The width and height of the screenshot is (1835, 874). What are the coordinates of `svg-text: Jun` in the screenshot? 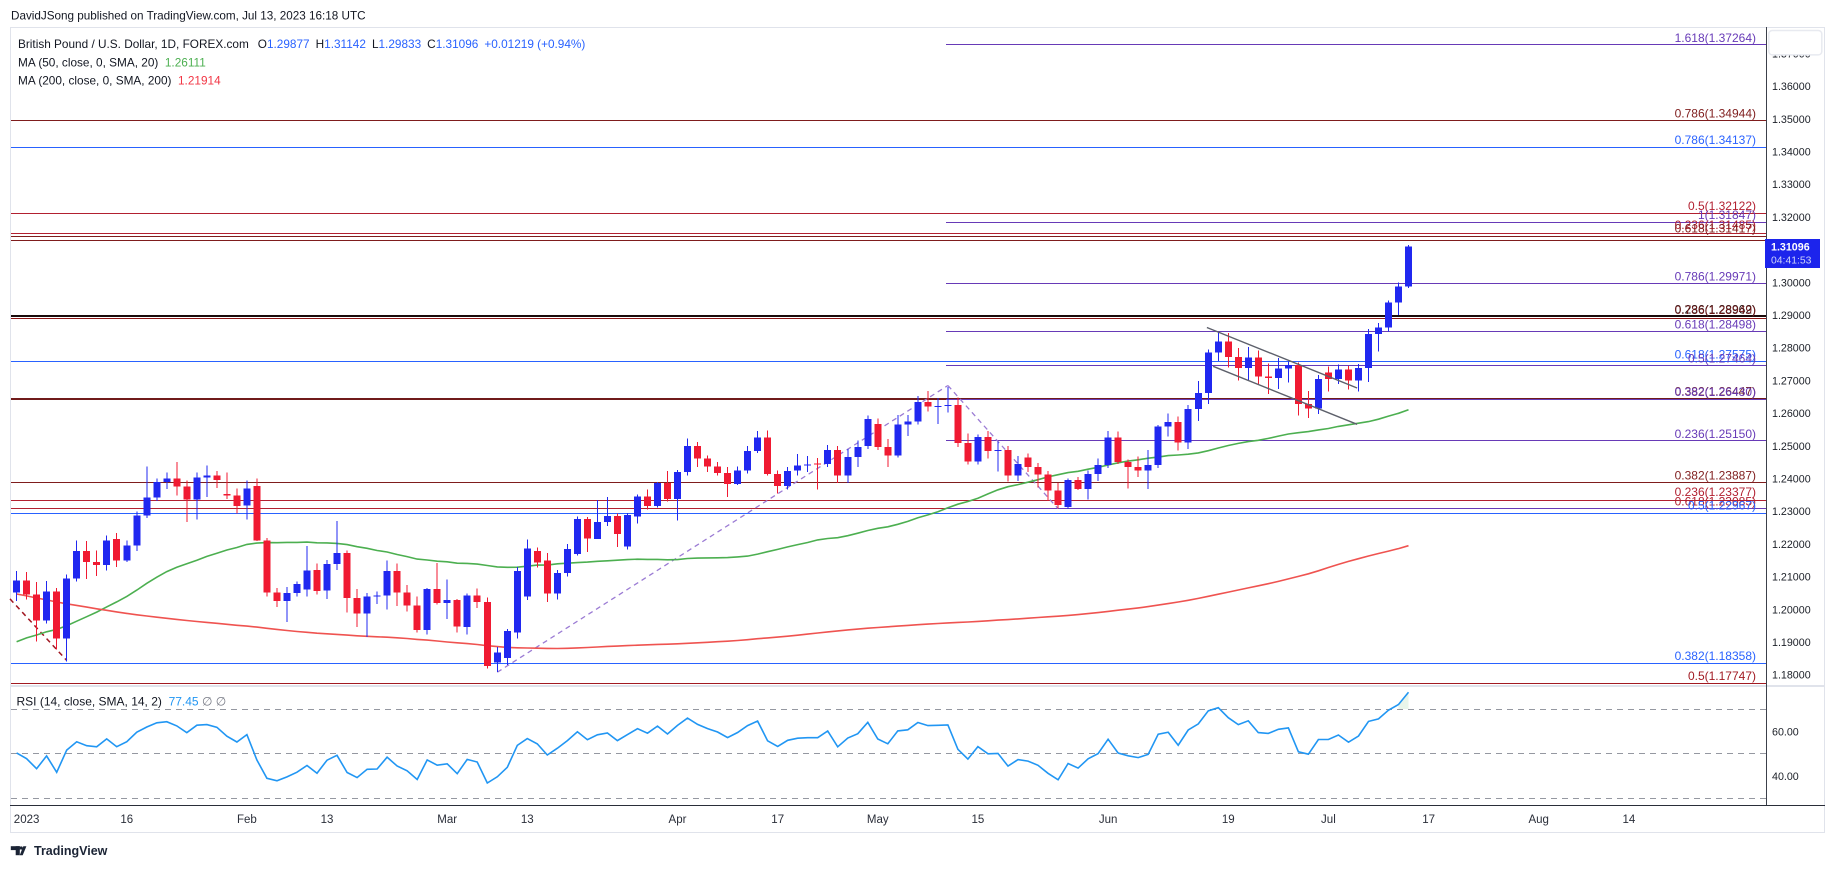 It's located at (1108, 820).